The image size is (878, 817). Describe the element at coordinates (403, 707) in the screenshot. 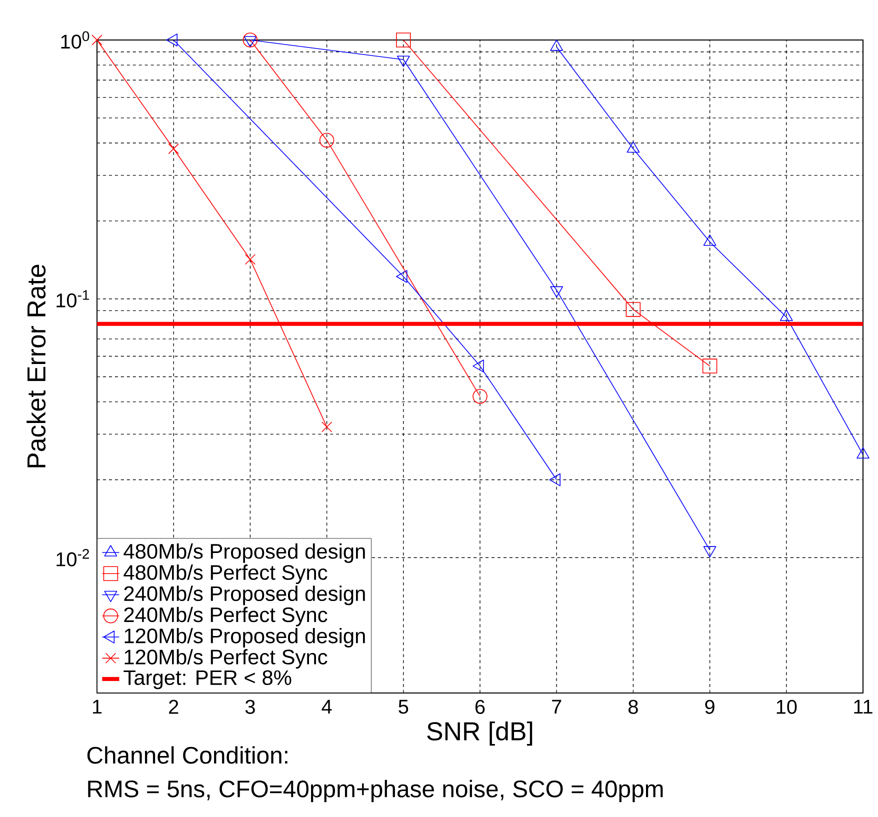

I see `x-tick-label: 5` at that location.